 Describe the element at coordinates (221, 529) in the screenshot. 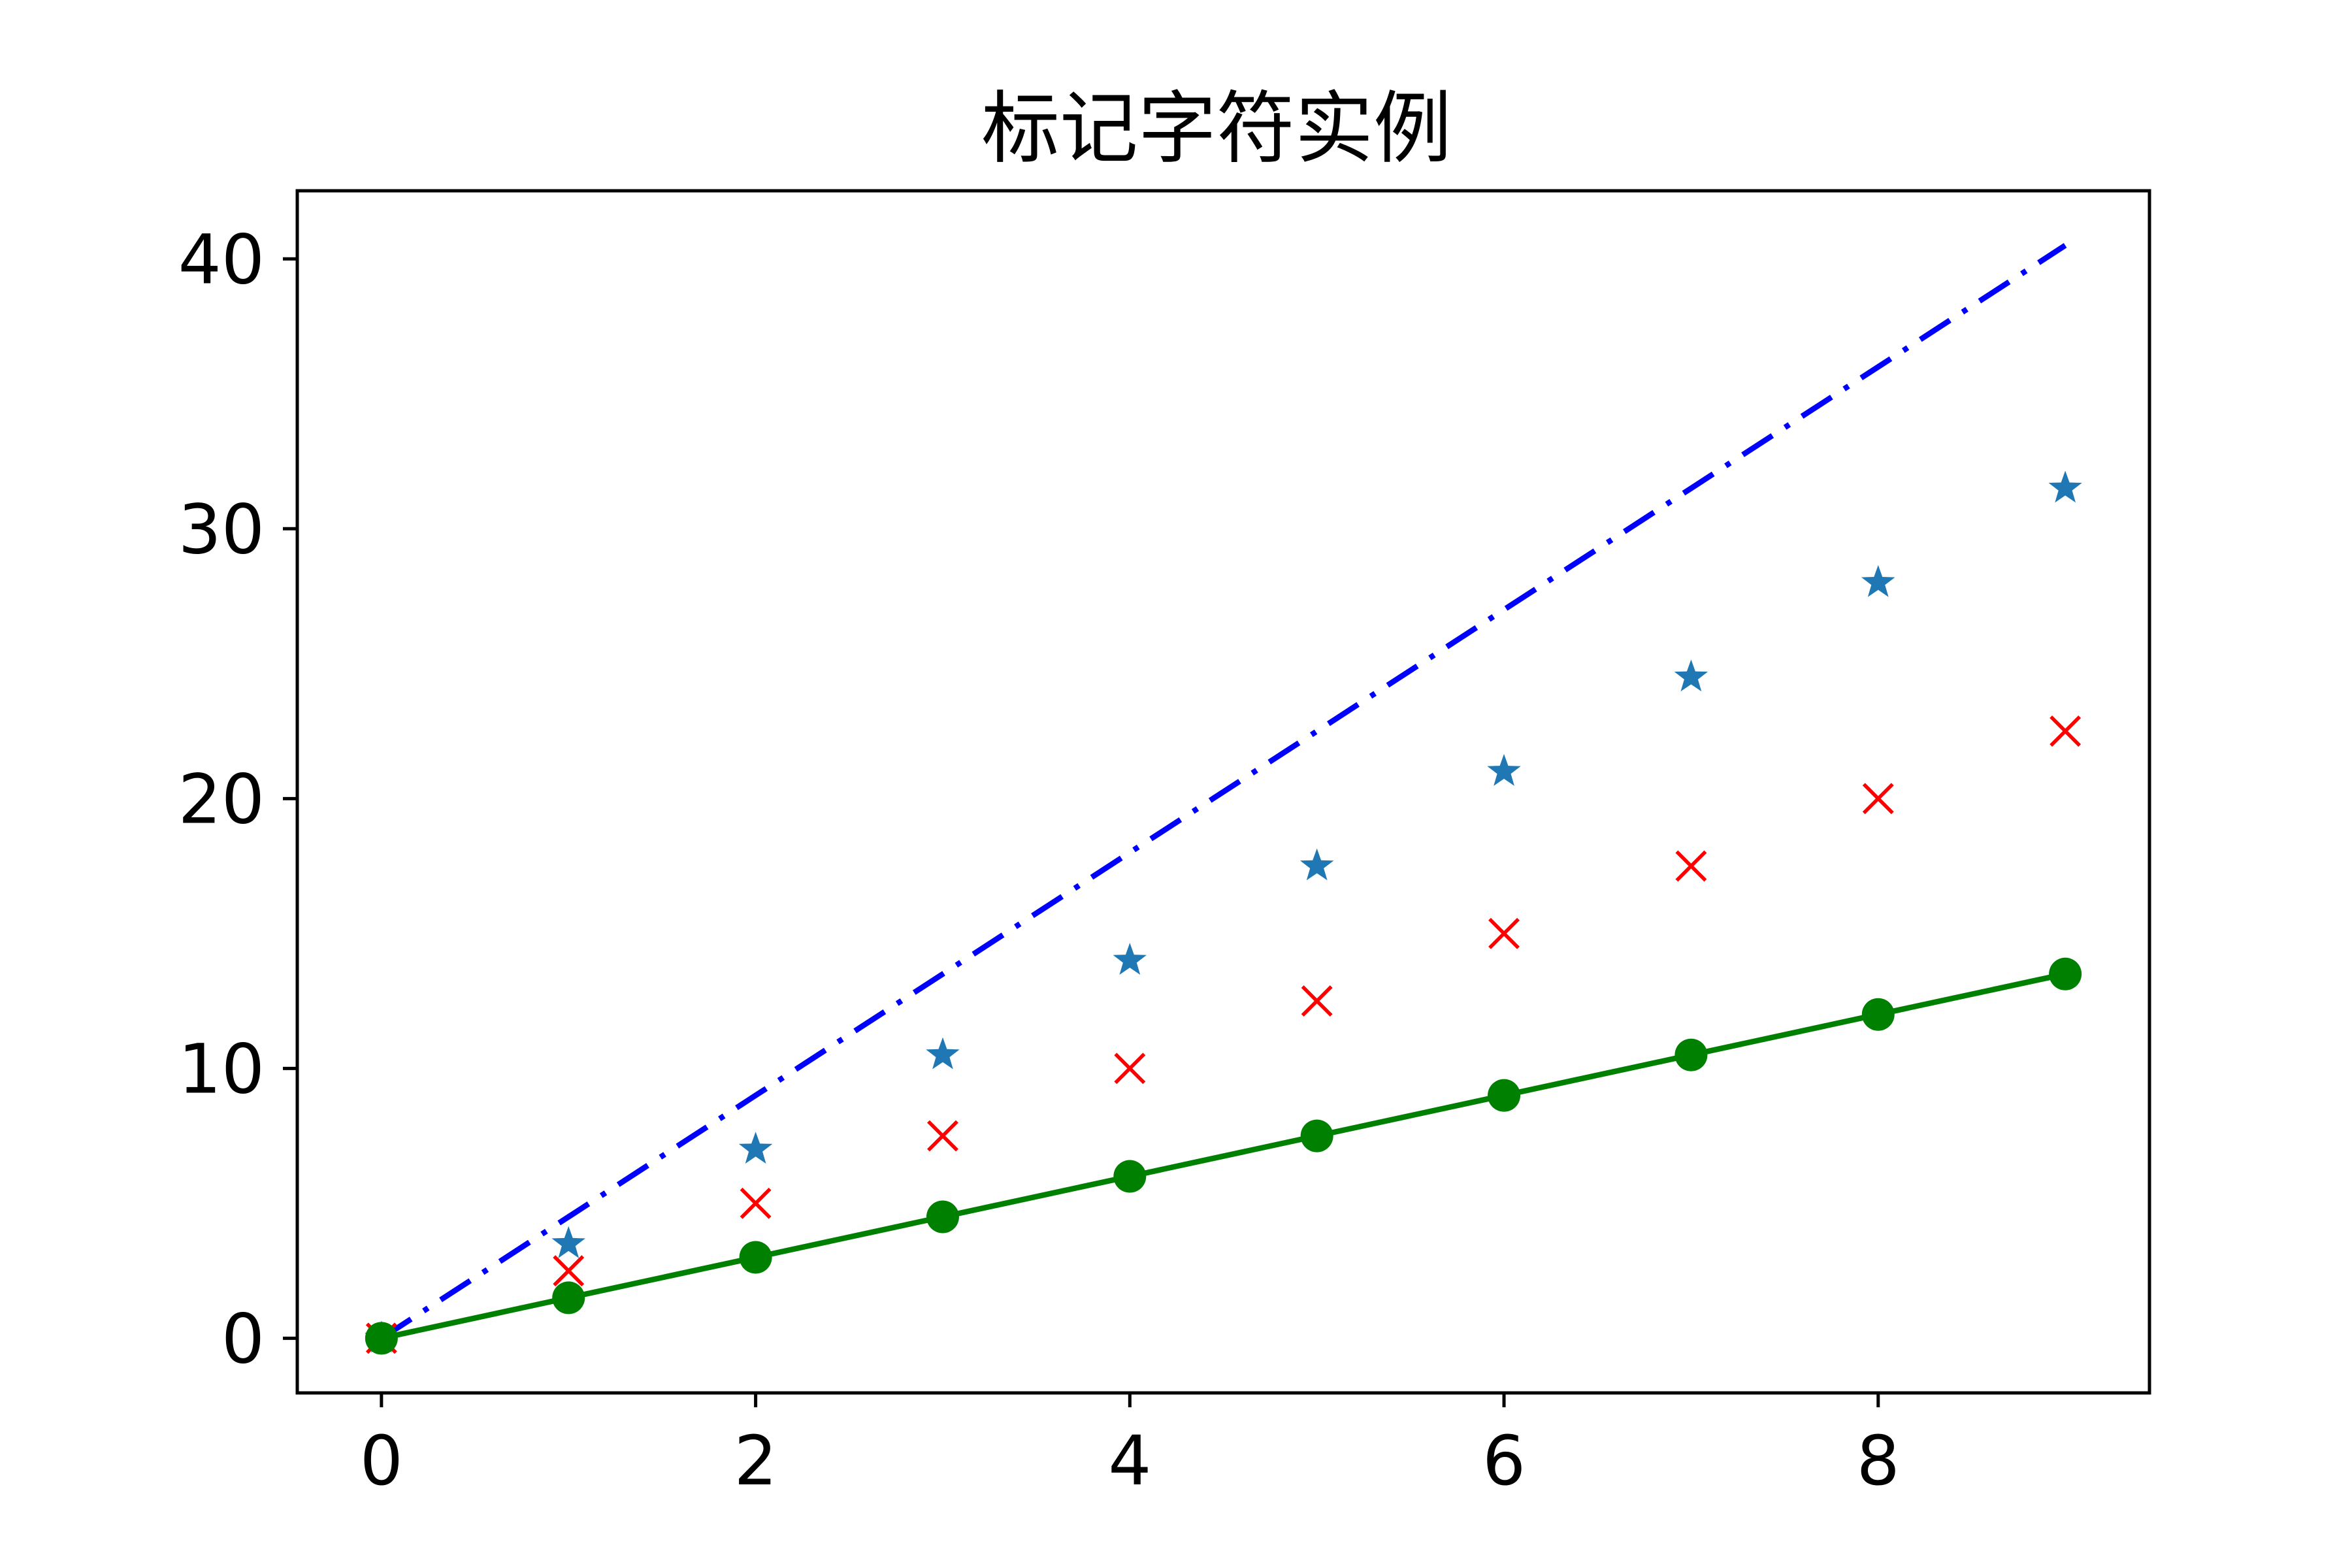

I see `y-tick-label-3: 30` at that location.